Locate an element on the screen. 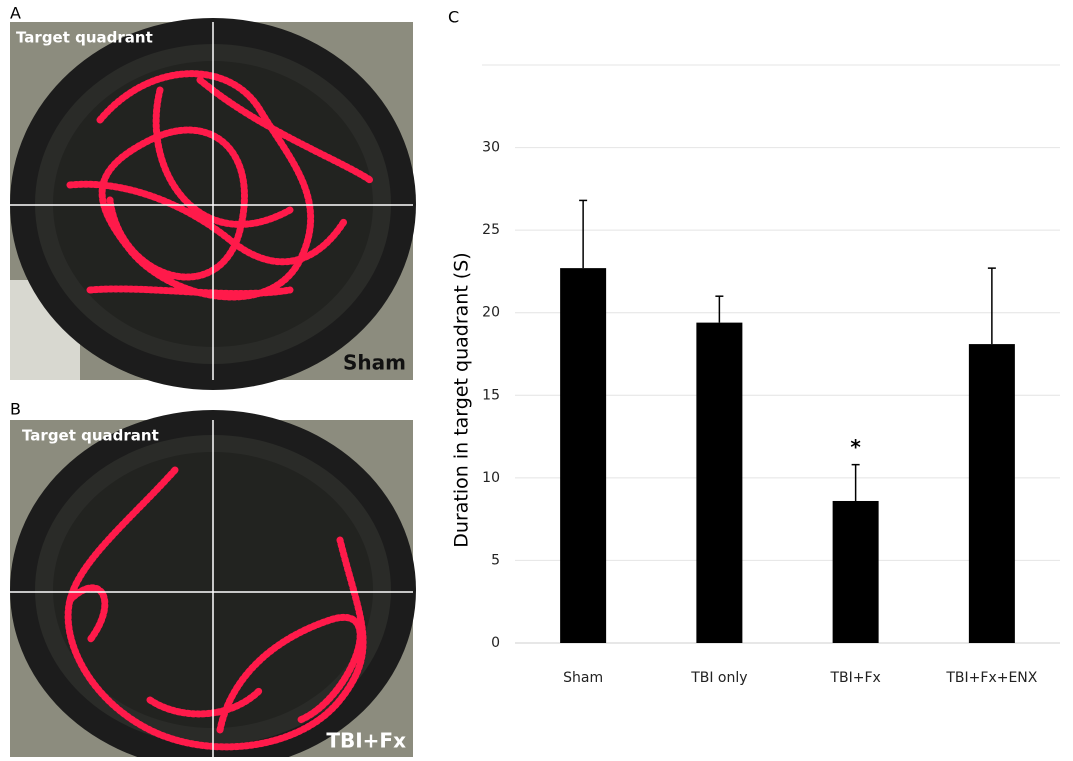 This screenshot has width=1073, height=761. x-tick-label: TBI only is located at coordinates (718, 678).